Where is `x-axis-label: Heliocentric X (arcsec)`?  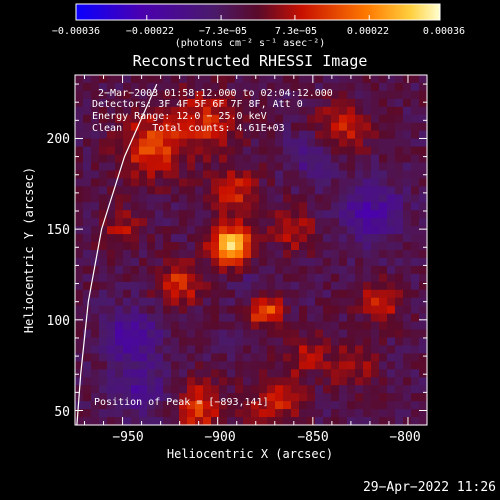 x-axis-label: Heliocentric X (arcsec) is located at coordinates (250, 454).